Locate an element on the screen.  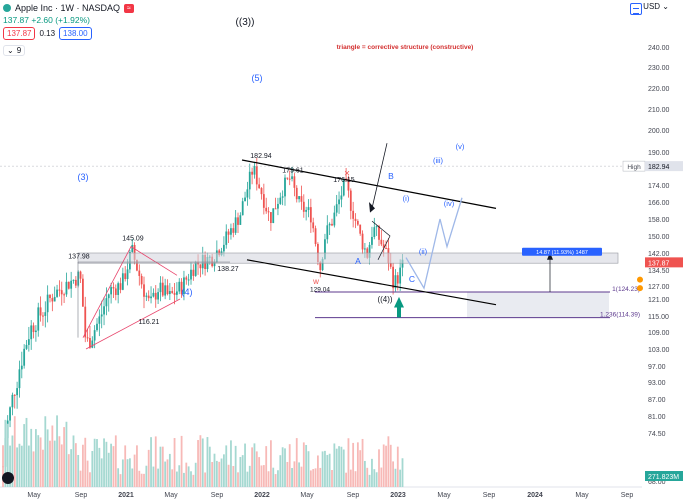
calendar-icon is located at coordinates (636, 9).